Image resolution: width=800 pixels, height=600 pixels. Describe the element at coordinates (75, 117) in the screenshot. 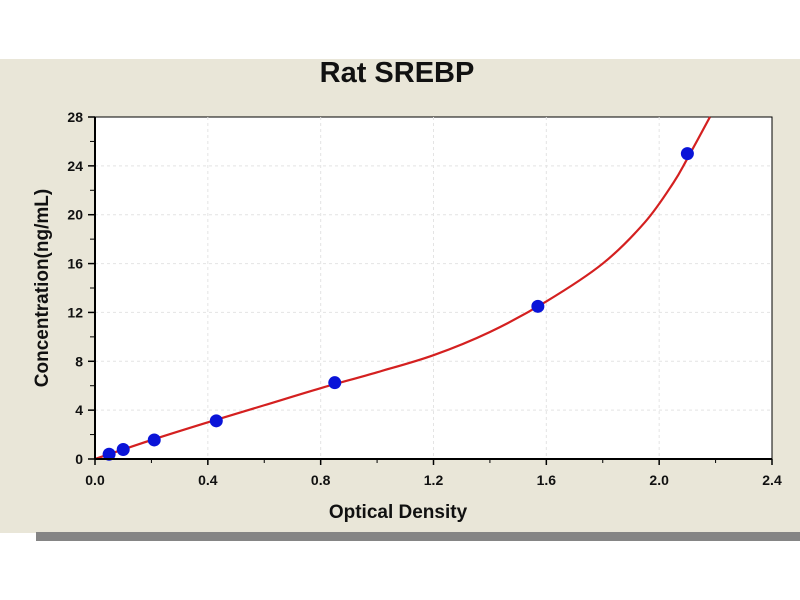

I see `y-tick-label: 28` at that location.